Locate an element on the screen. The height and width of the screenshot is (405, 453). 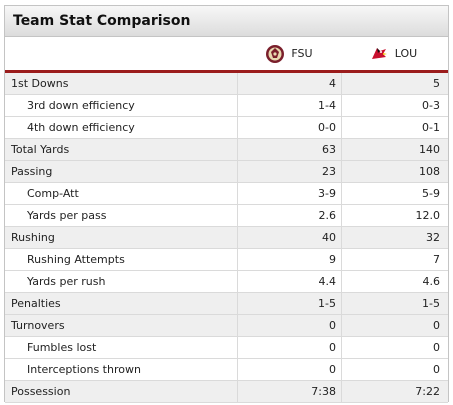
stat-value-fsu: 0-0 is located at coordinates (289, 127).